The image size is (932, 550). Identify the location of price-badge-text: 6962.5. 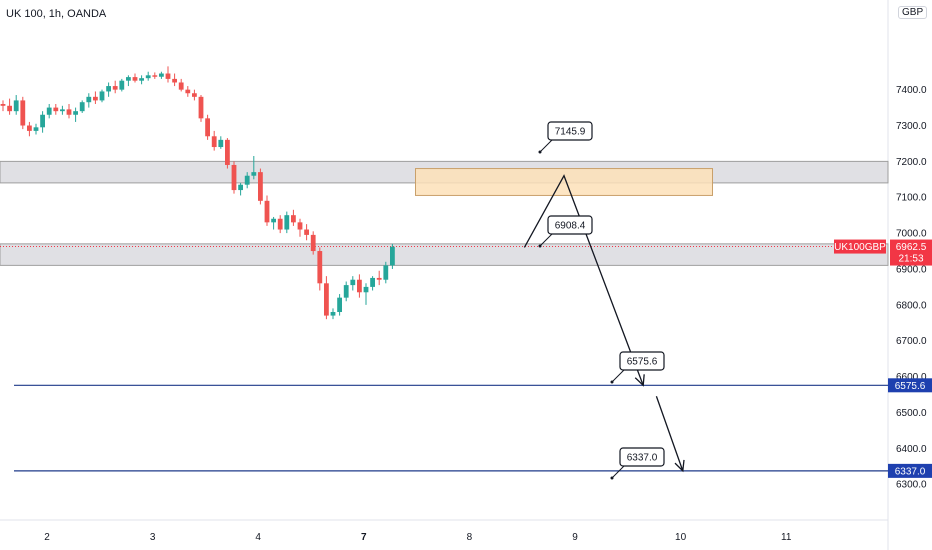
(911, 247).